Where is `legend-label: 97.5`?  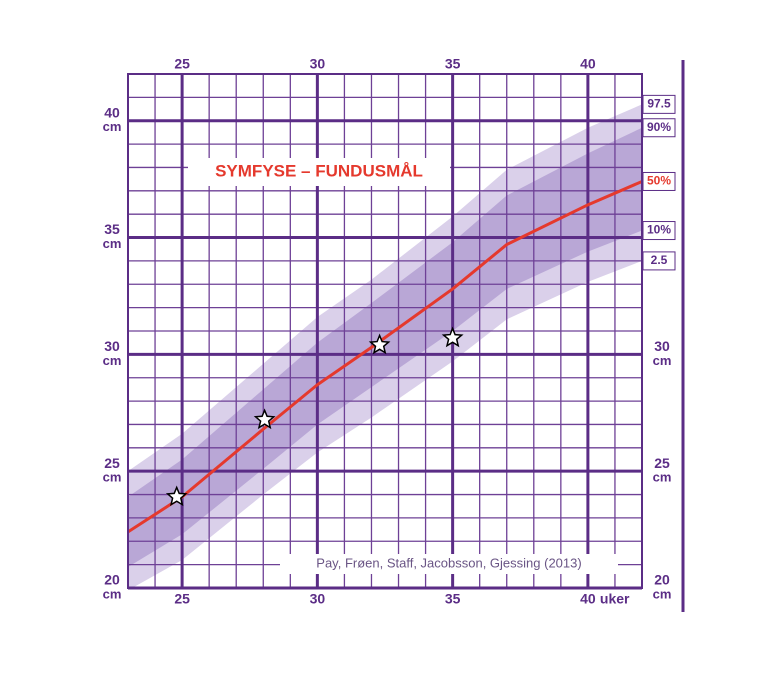
legend-label: 97.5 is located at coordinates (659, 104).